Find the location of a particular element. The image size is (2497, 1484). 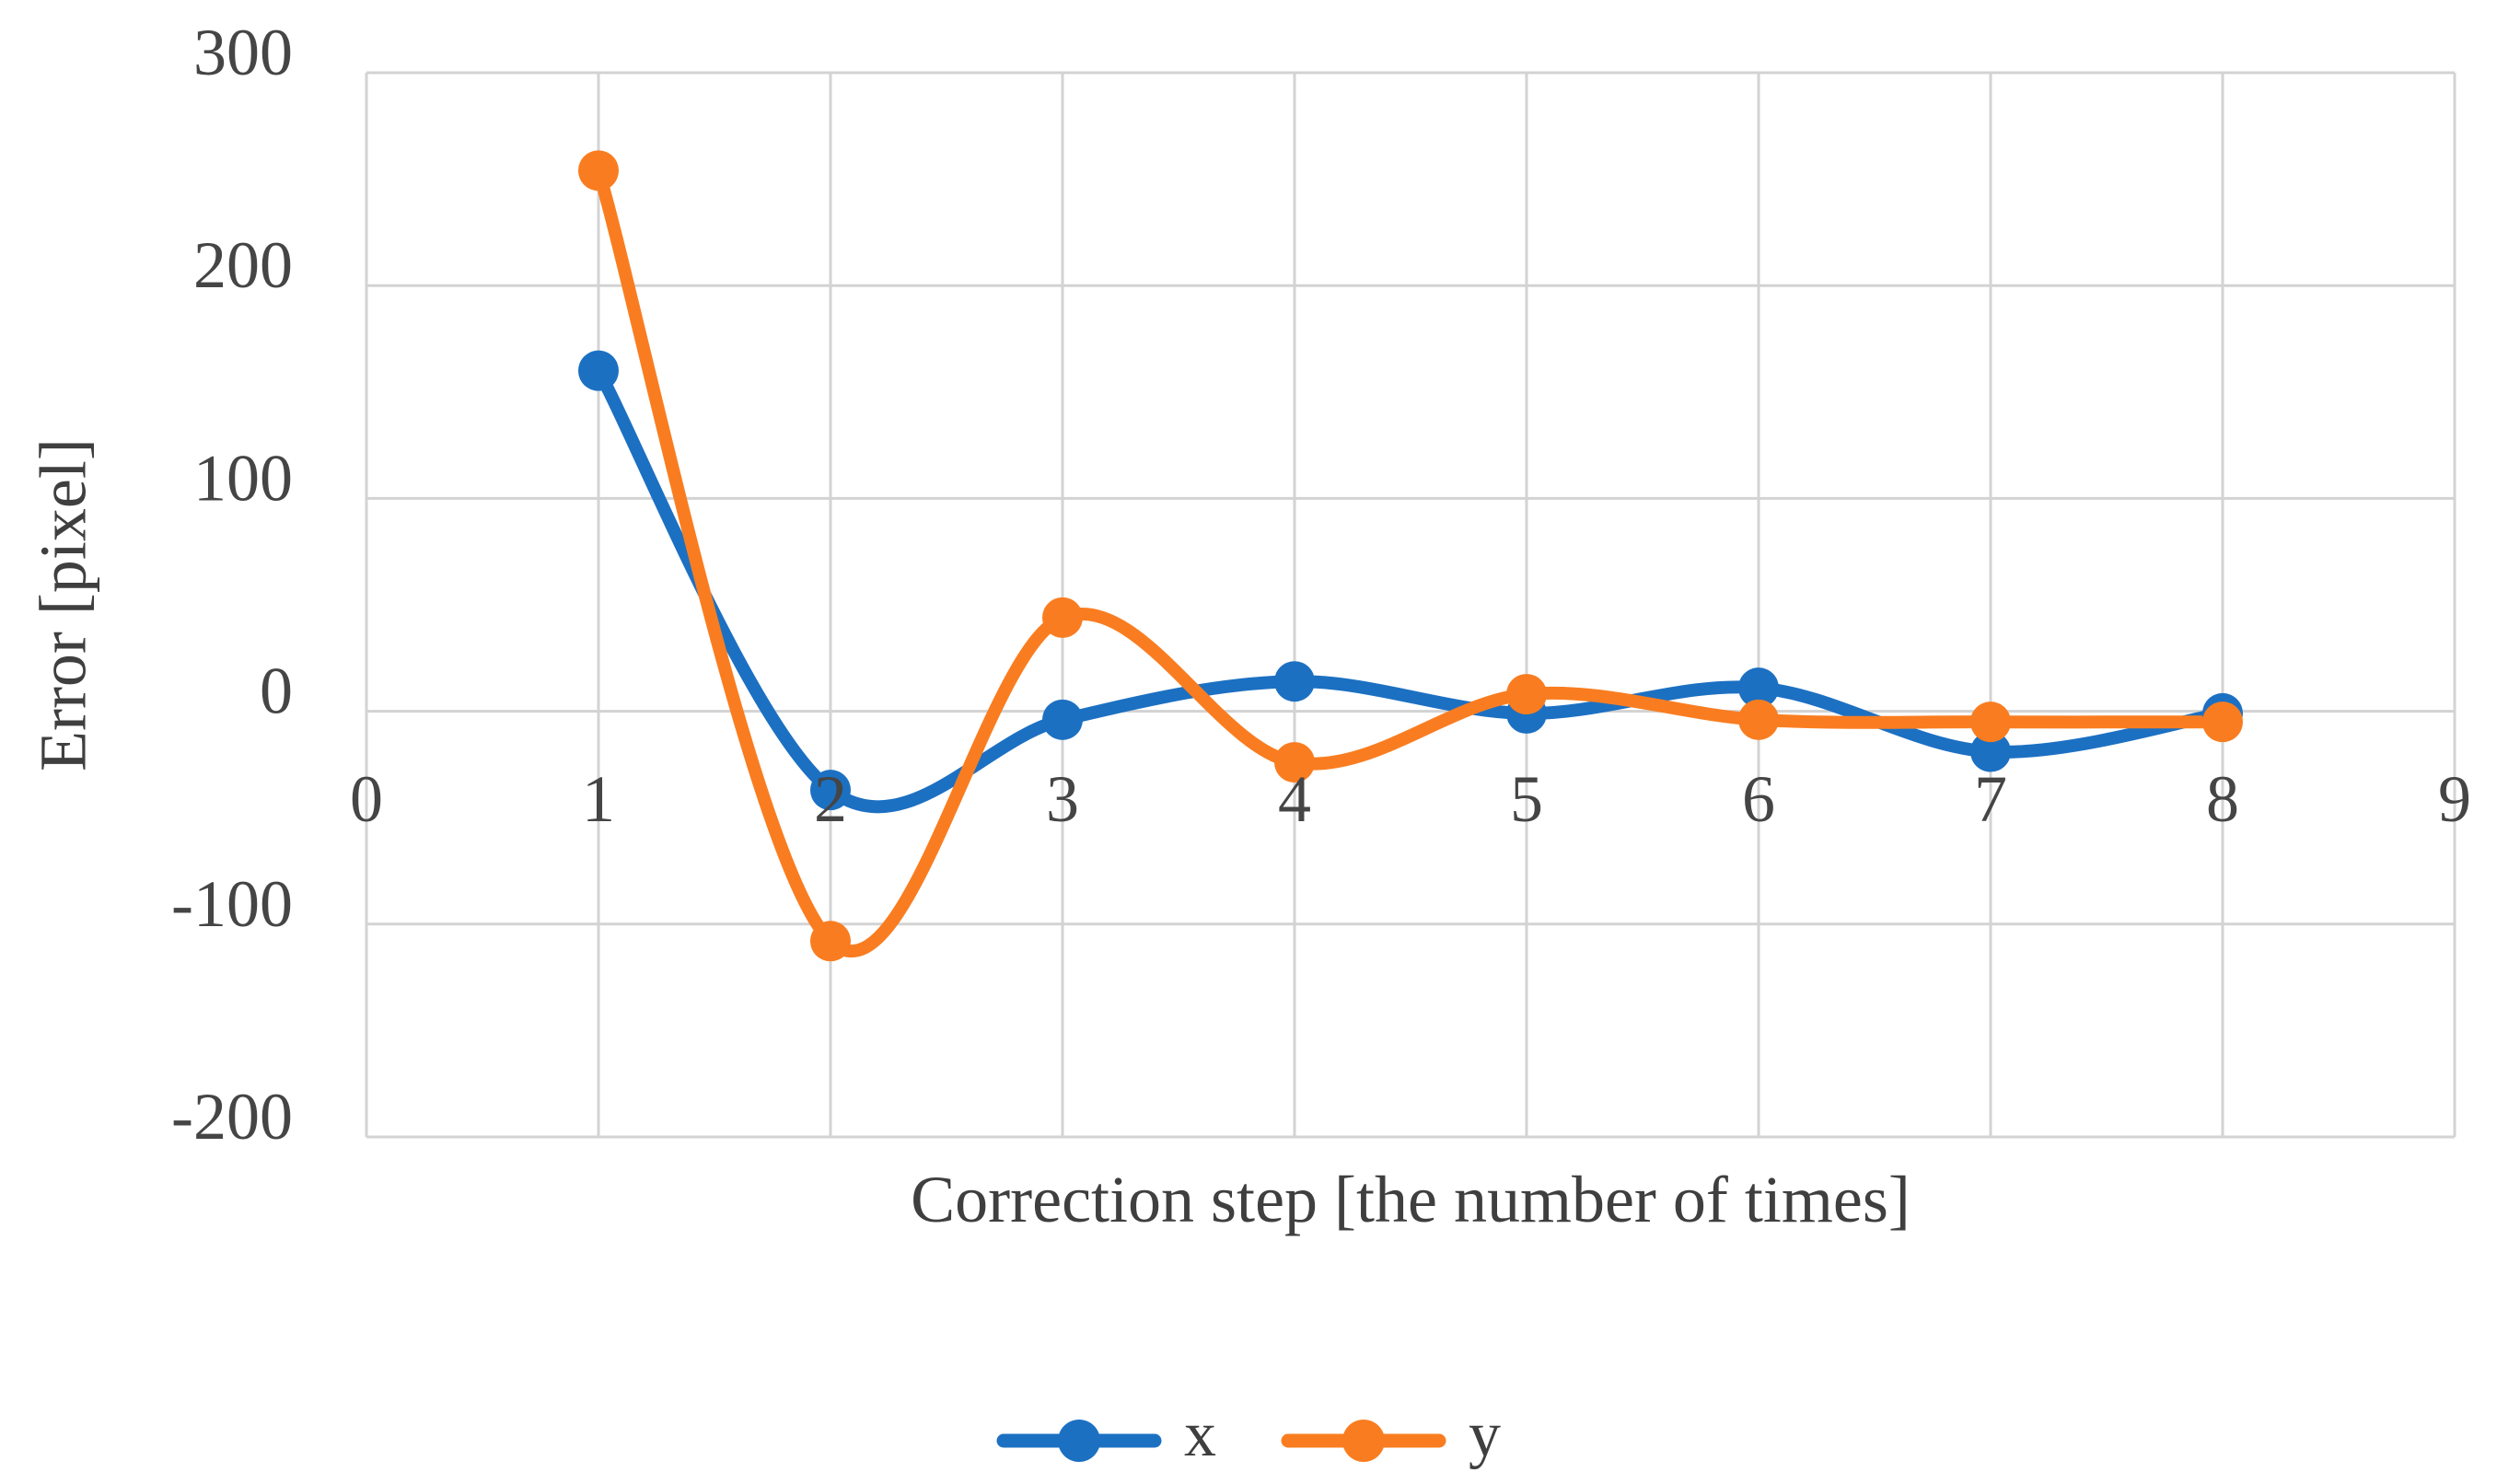

svg-text: 200 is located at coordinates (243, 265).